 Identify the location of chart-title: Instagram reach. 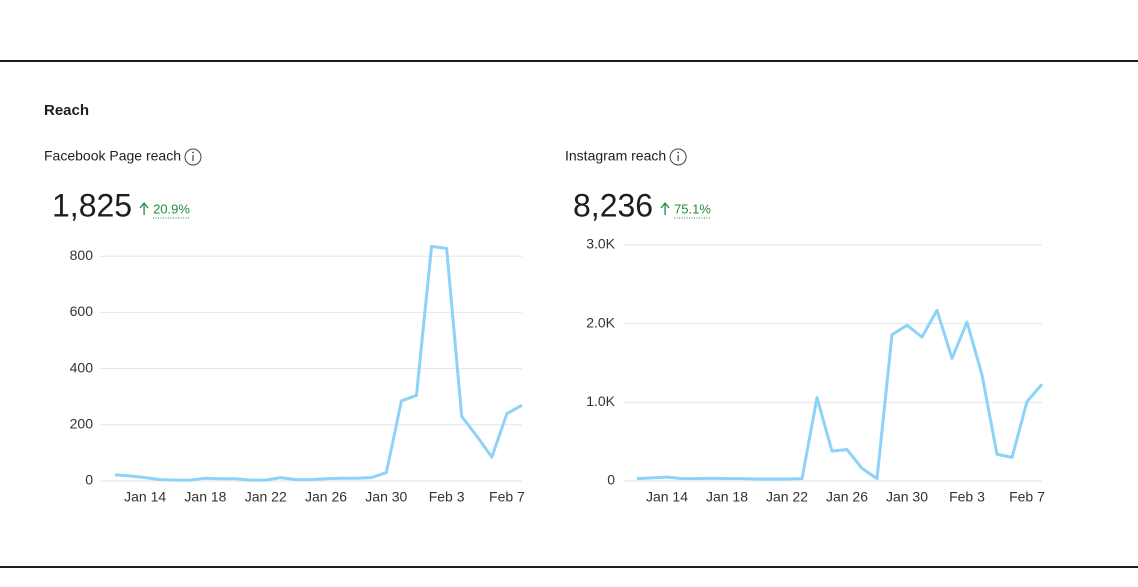
(615, 156).